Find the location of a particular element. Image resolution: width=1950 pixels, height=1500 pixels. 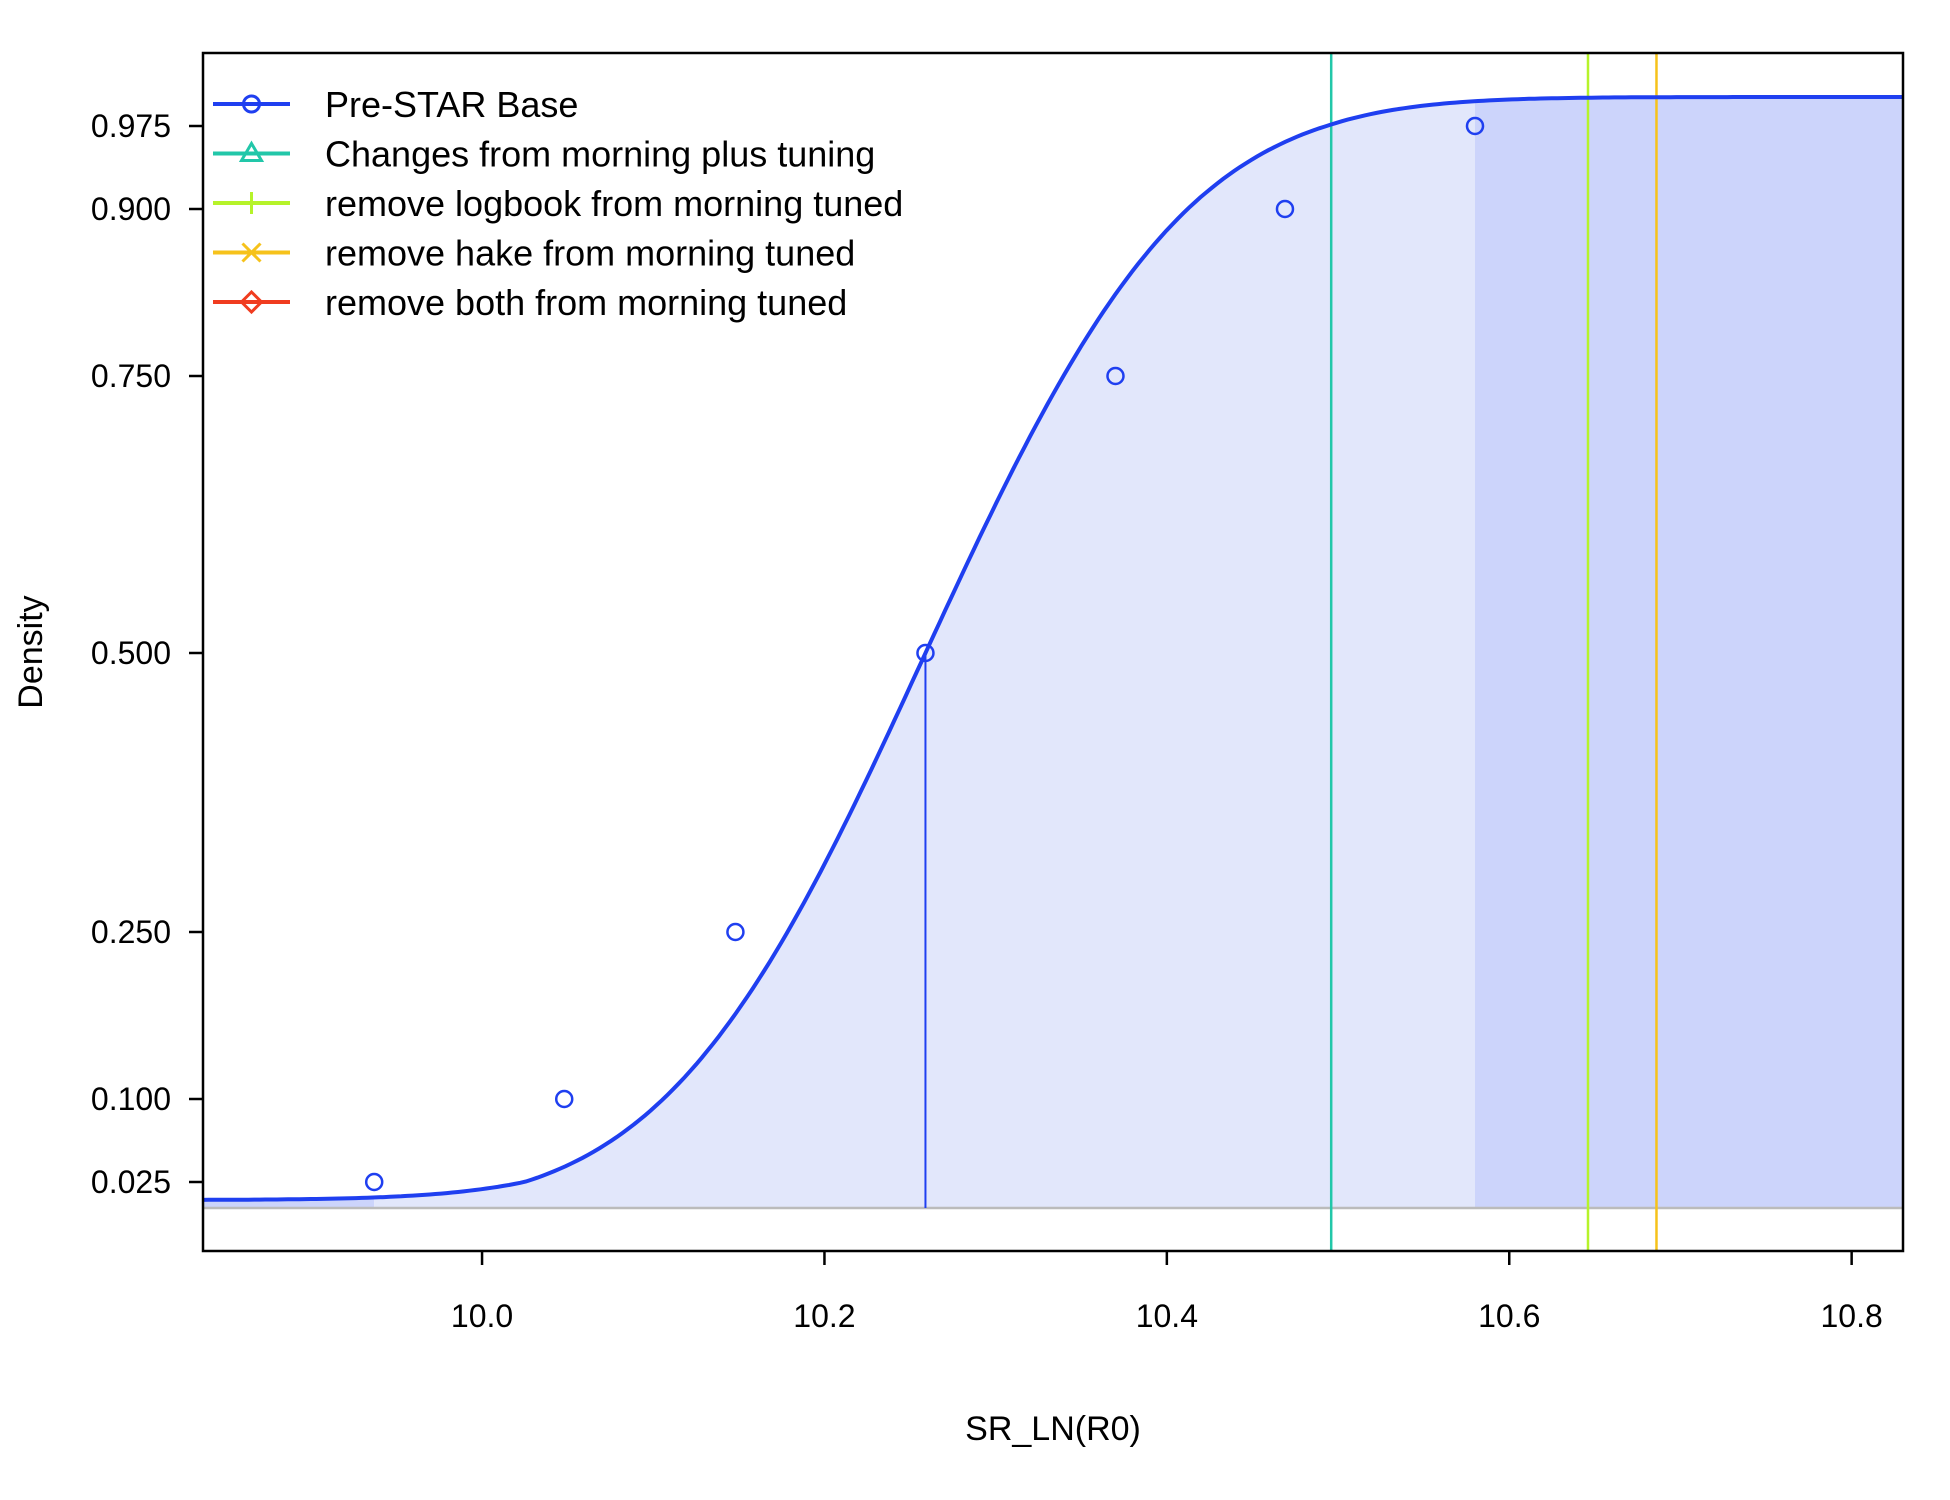

legend-item: Changes from morning plus tuning is located at coordinates (544, 154).